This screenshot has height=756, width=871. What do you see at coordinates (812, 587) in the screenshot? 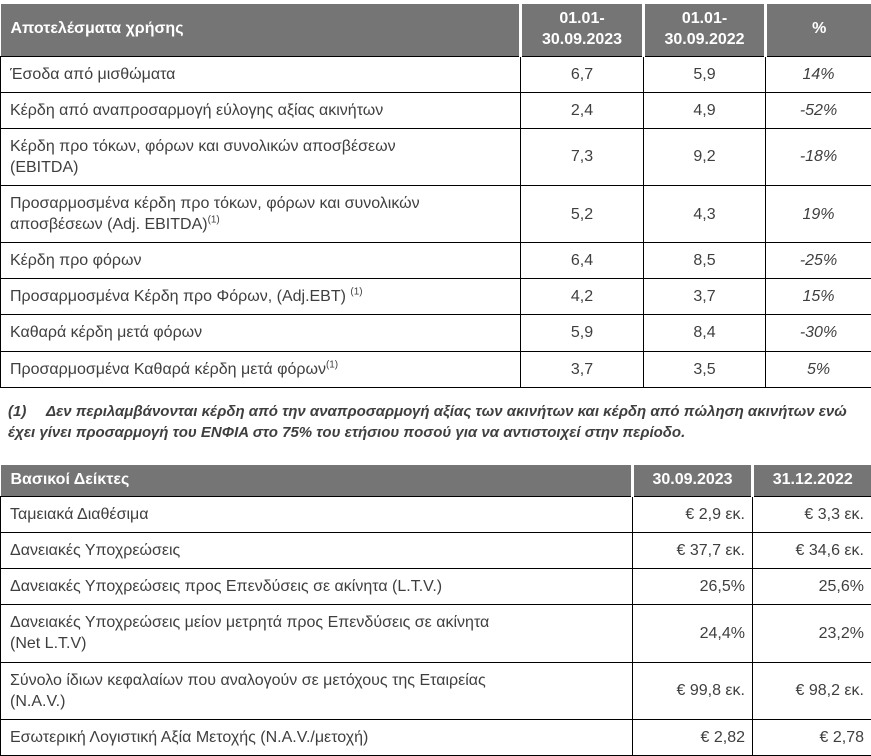
I see `value-2022: 25,6%` at bounding box center [812, 587].